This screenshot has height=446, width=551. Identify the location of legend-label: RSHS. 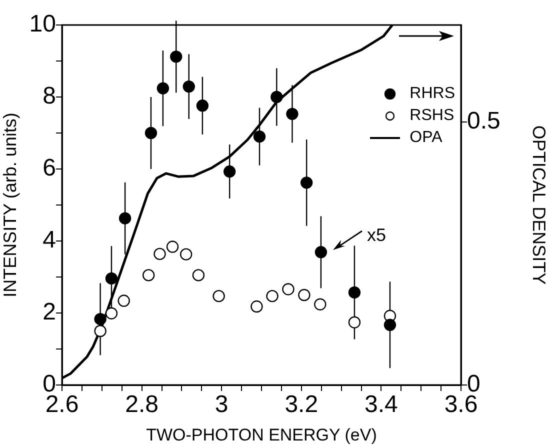
(432, 116).